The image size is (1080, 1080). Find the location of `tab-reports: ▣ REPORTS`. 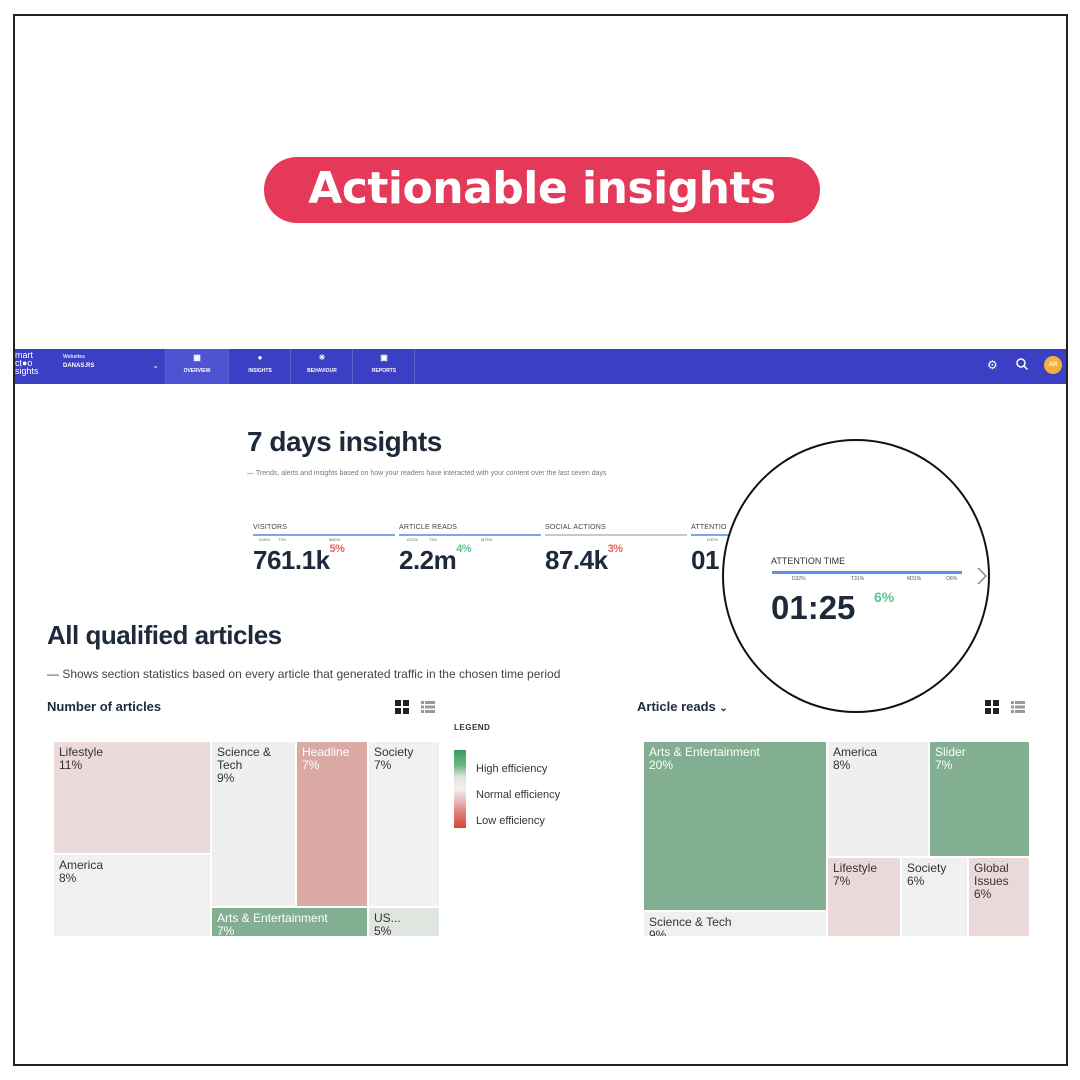

tab-reports: ▣ REPORTS is located at coordinates (384, 366).